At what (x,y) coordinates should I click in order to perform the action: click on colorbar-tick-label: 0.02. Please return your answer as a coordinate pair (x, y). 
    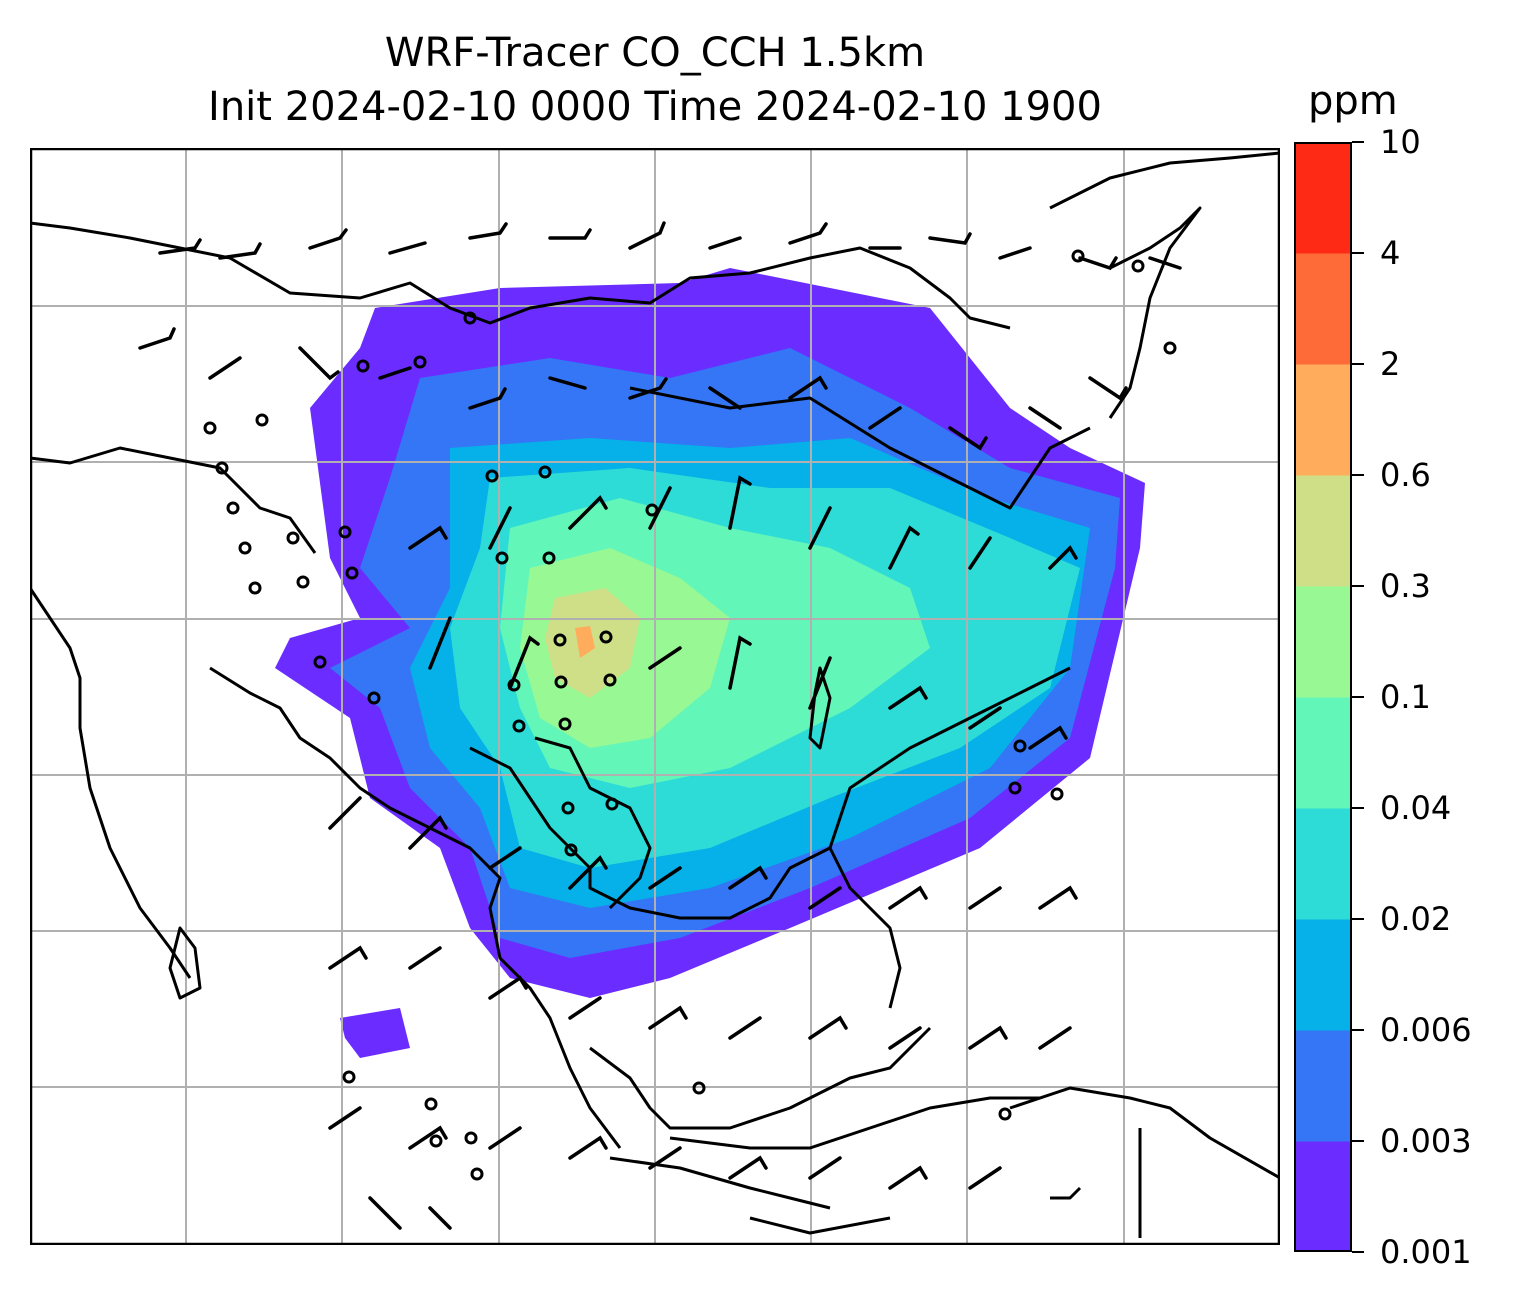
    Looking at the image, I should click on (1416, 919).